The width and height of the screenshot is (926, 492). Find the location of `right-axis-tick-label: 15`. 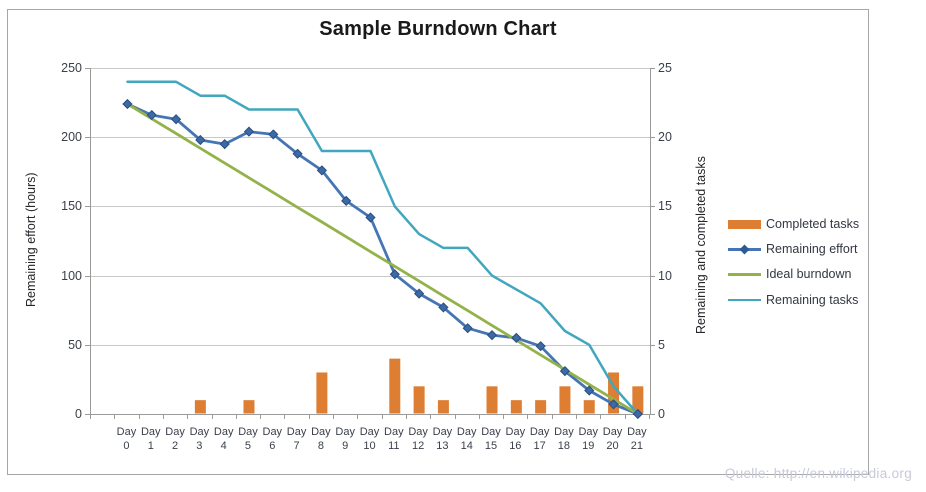

right-axis-tick-label: 15 is located at coordinates (665, 206).